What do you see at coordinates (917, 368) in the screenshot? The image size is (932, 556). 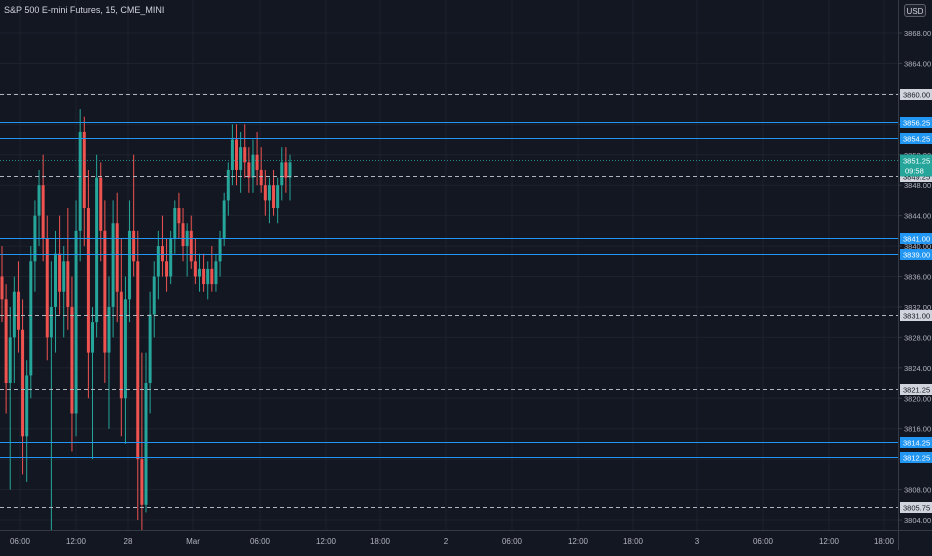 I see `price-tick-label: 3824.00` at bounding box center [917, 368].